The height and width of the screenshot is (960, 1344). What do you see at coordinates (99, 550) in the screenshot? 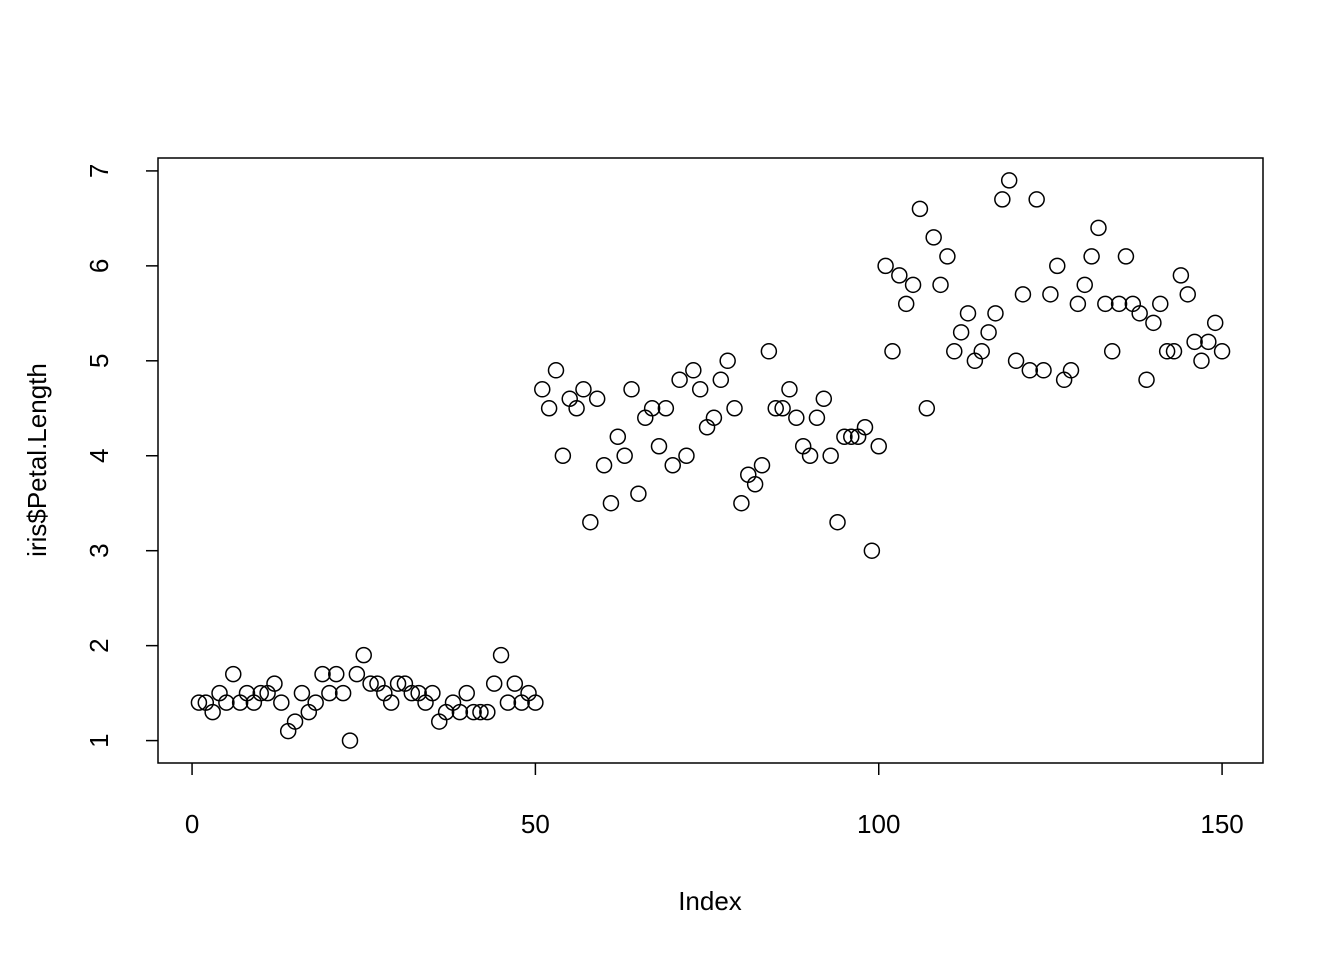
I see `y-tick-label: 3` at bounding box center [99, 550].